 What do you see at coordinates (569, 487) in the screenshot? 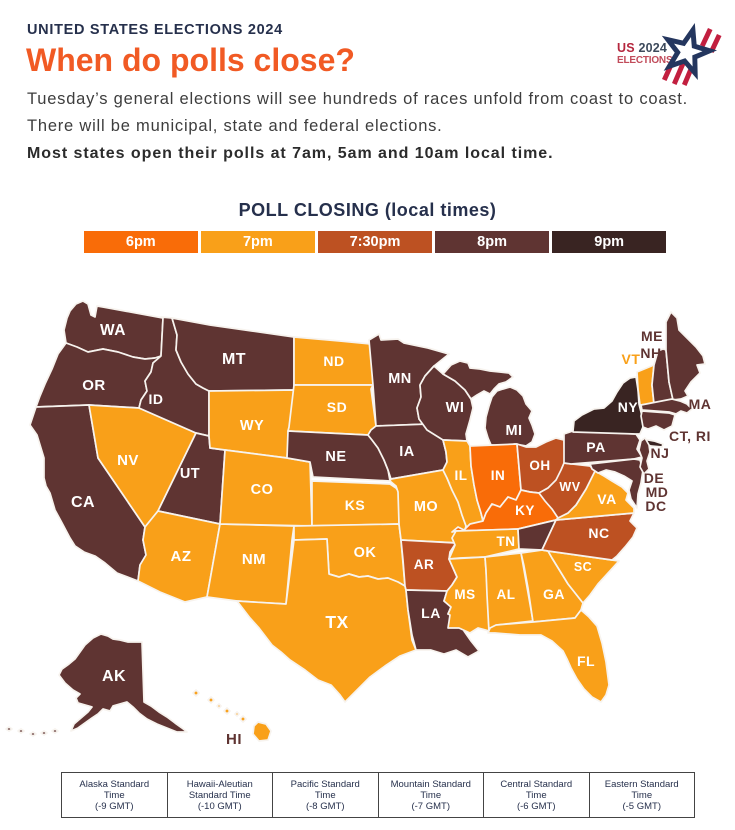
I see `svg-text: WV` at bounding box center [569, 487].